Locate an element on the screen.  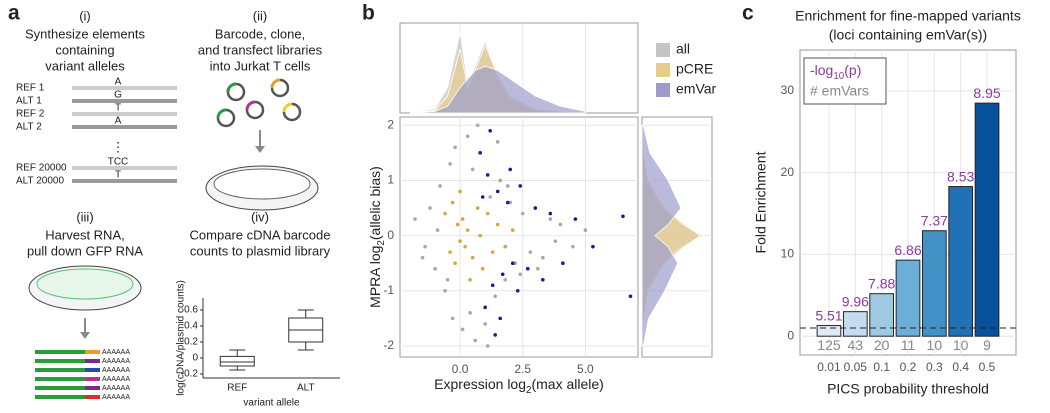
step-text: Synthesize elements is located at coordinates (85, 33).